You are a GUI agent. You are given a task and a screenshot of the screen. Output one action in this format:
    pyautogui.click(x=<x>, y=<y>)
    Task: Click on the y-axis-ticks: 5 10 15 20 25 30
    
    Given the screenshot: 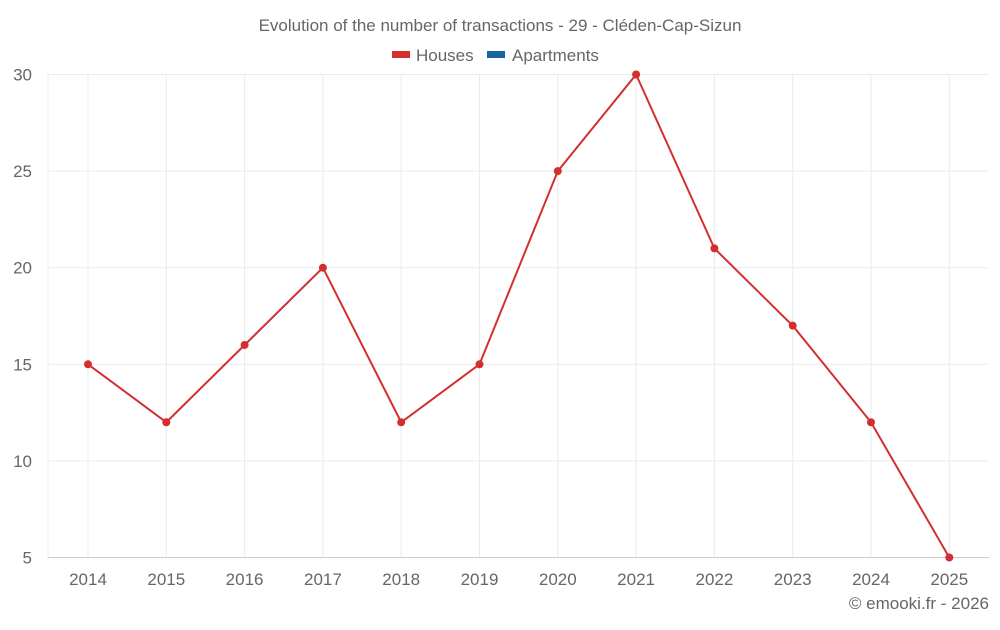 What is the action you would take?
    pyautogui.click(x=22, y=317)
    